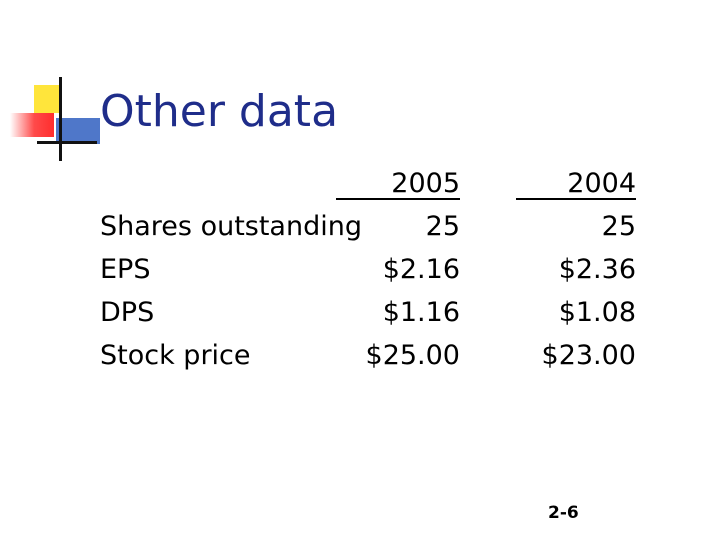 The height and width of the screenshot is (540, 720). I want to click on header-2005: 2005, so click(425, 183).